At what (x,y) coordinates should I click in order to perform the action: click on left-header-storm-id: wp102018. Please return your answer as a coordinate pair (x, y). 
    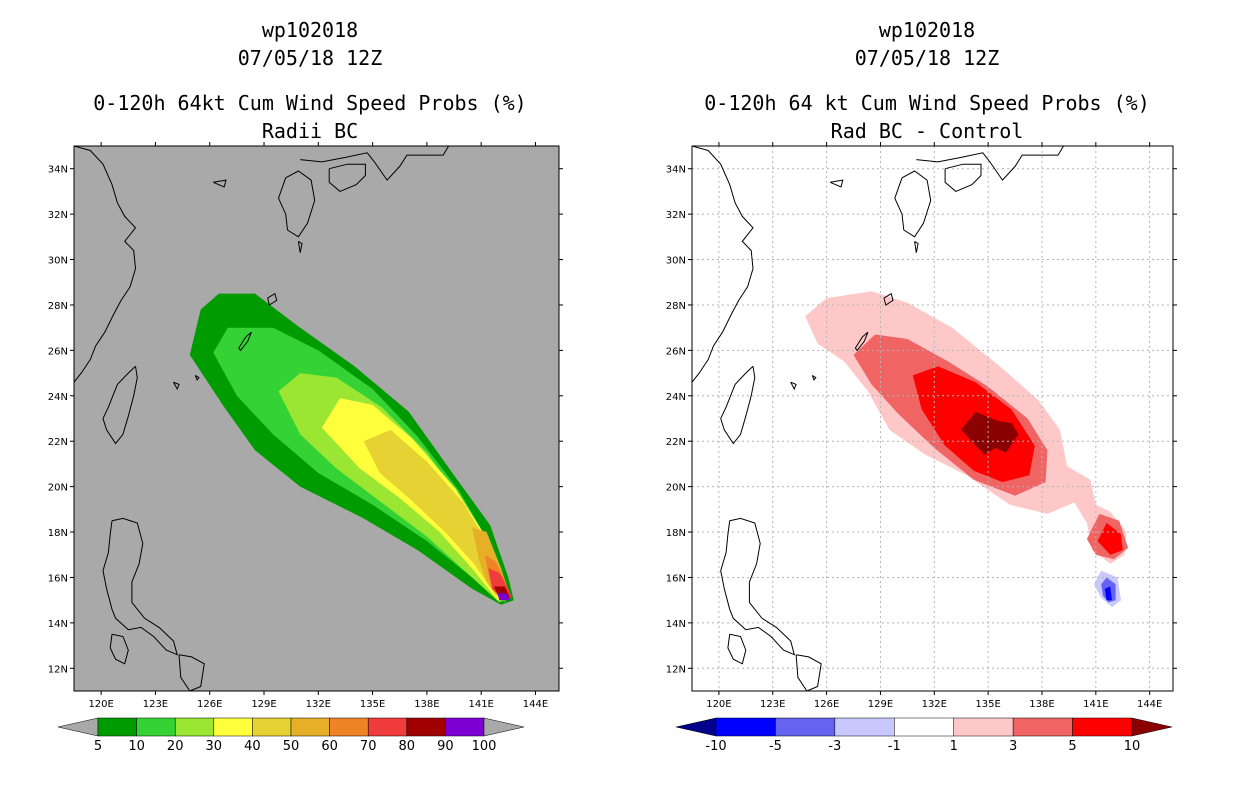
    Looking at the image, I should click on (310, 30).